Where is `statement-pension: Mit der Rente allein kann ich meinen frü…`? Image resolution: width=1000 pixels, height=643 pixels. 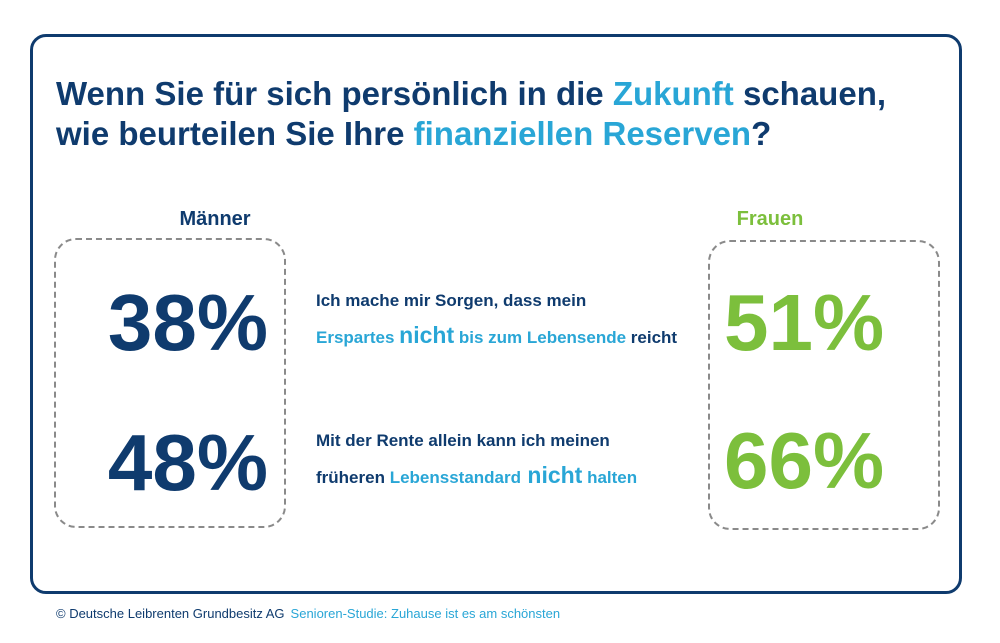 statement-pension: Mit der Rente allein kann ich meinen frü… is located at coordinates (516, 459).